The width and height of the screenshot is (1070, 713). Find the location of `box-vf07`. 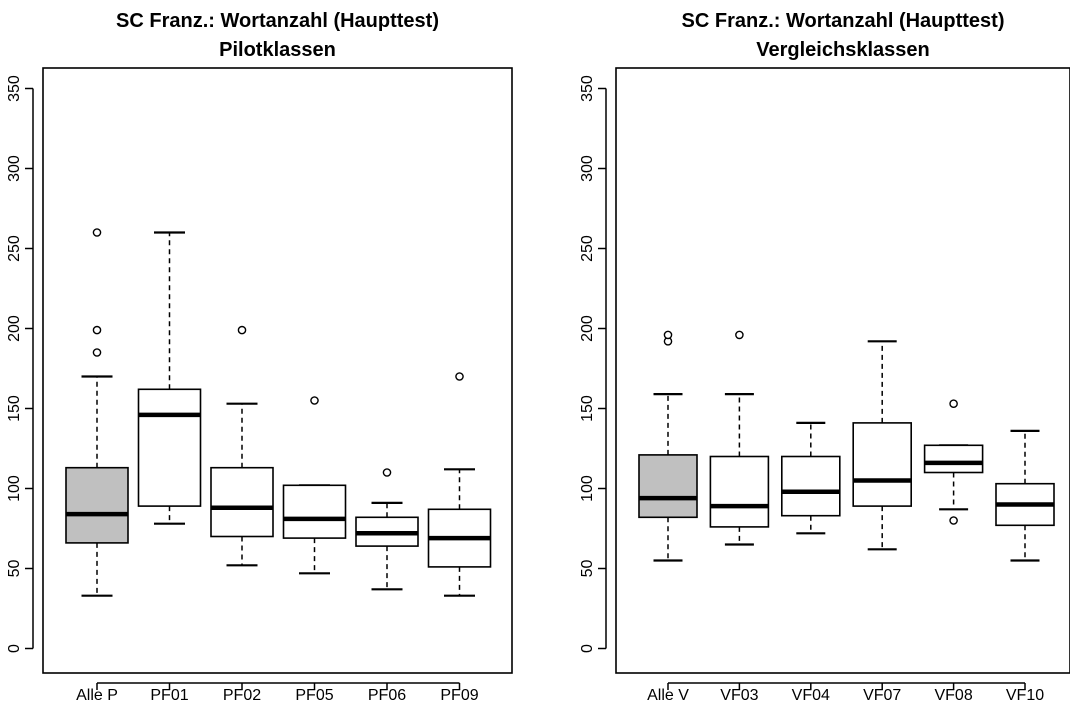

box-vf07 is located at coordinates (882, 445).